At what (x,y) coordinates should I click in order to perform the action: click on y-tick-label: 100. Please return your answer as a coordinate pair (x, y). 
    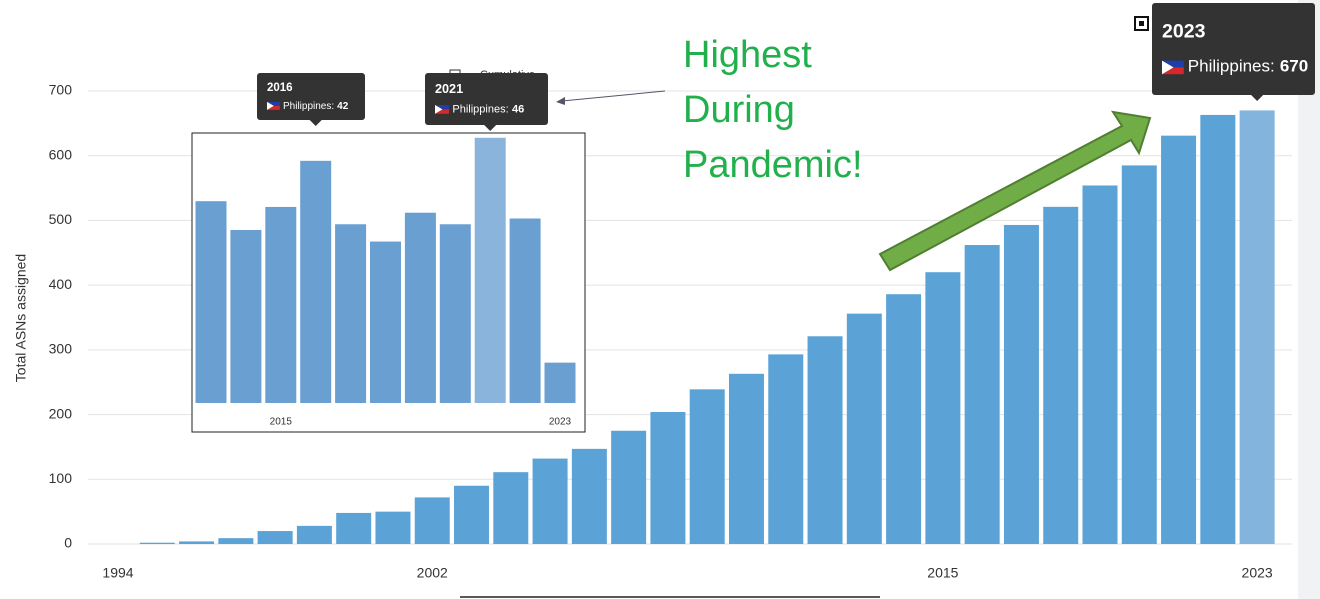
    Looking at the image, I should click on (61, 478).